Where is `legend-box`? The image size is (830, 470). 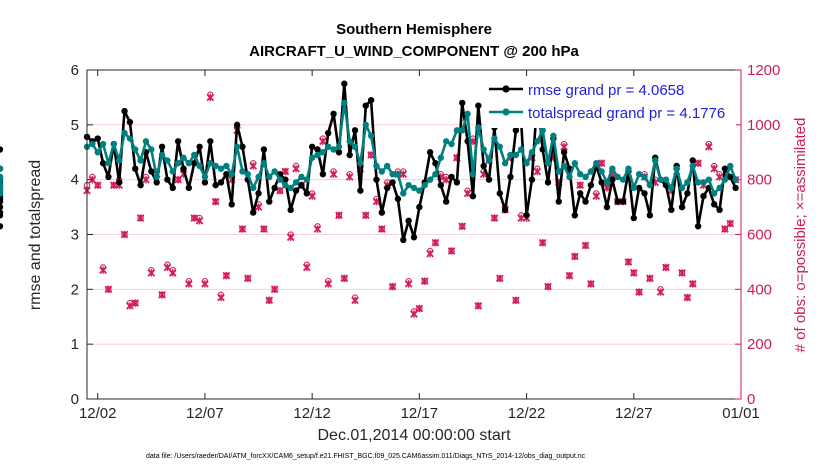
legend-box is located at coordinates (610, 102).